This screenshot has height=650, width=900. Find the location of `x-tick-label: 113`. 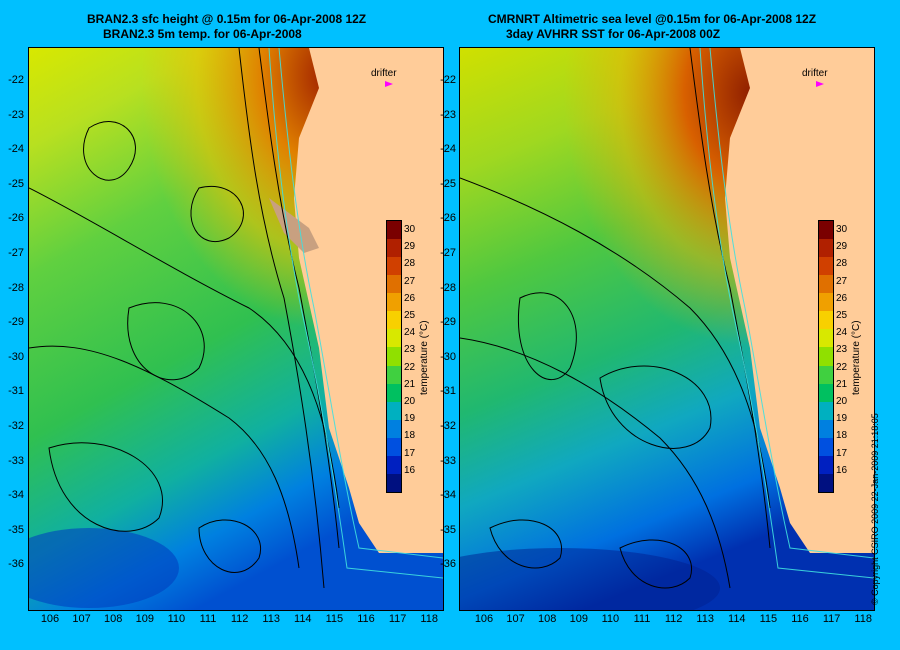

x-tick-label: 113 is located at coordinates (271, 619).